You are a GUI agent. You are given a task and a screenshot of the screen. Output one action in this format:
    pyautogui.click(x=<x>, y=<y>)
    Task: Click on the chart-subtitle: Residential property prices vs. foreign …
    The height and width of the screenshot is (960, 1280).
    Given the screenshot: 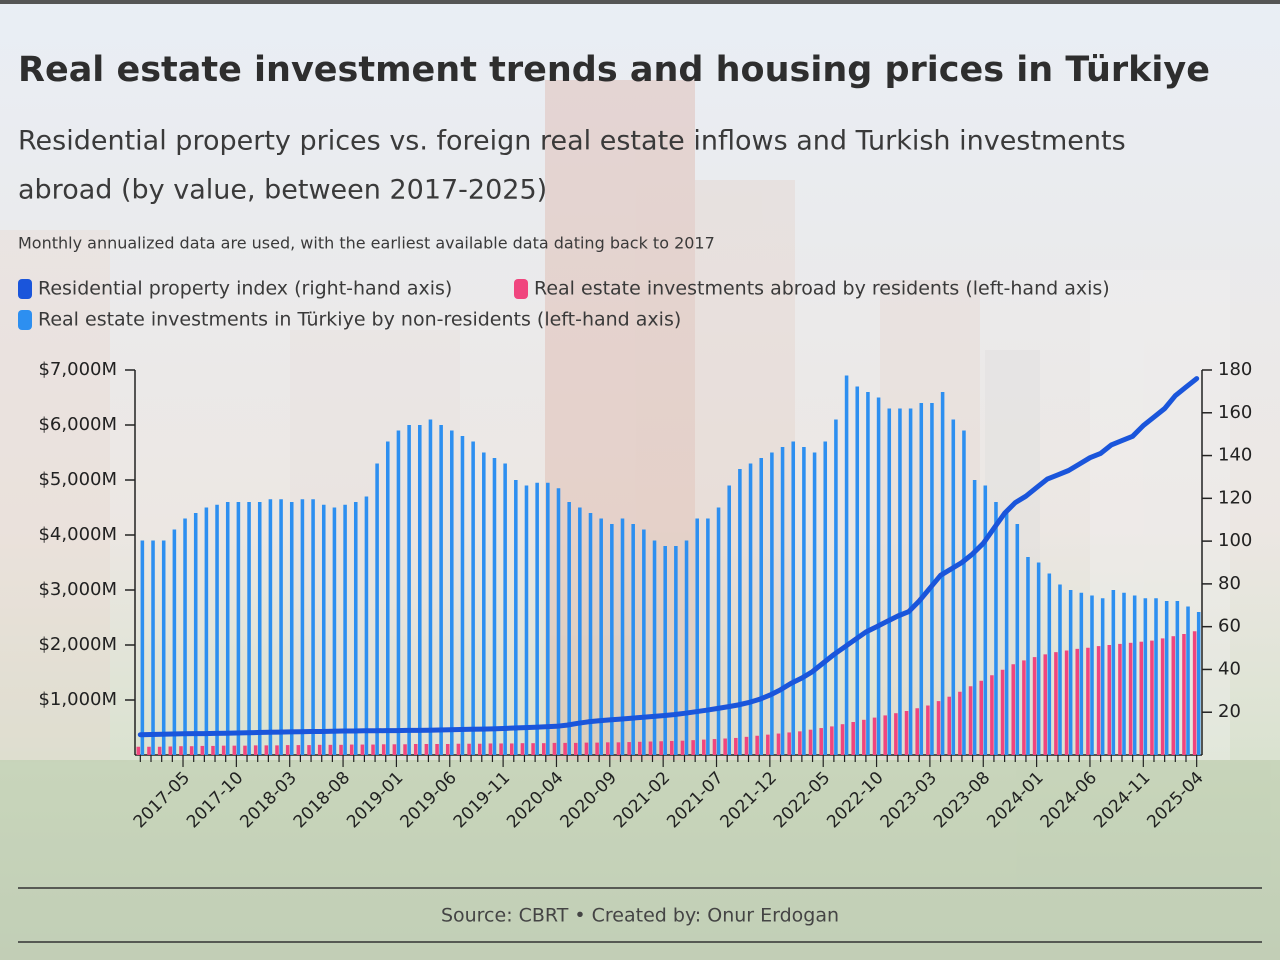 What is the action you would take?
    pyautogui.click(x=572, y=141)
    